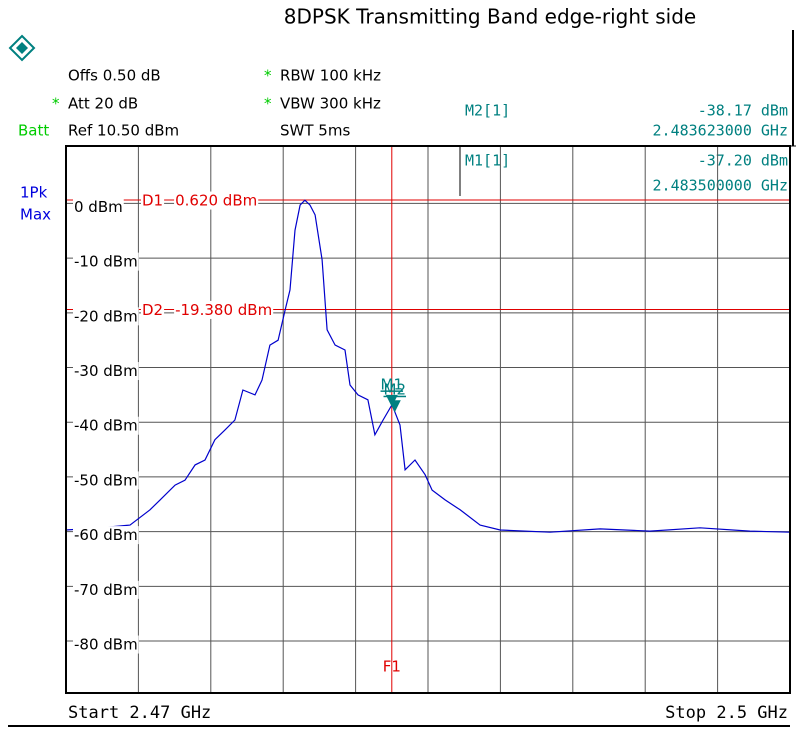 Image resolution: width=796 pixels, height=731 pixels. What do you see at coordinates (139, 713) in the screenshot?
I see `start-label: Start 2.47 GHz` at bounding box center [139, 713].